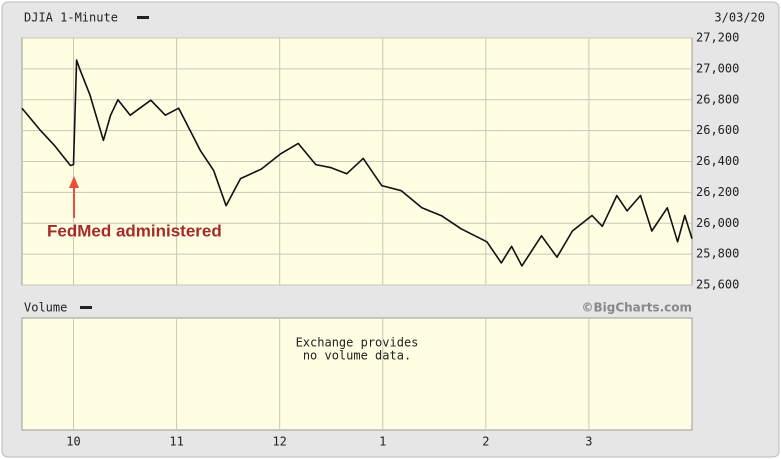  Describe the element at coordinates (357, 343) in the screenshot. I see `volume-note: Exchange provides` at that location.